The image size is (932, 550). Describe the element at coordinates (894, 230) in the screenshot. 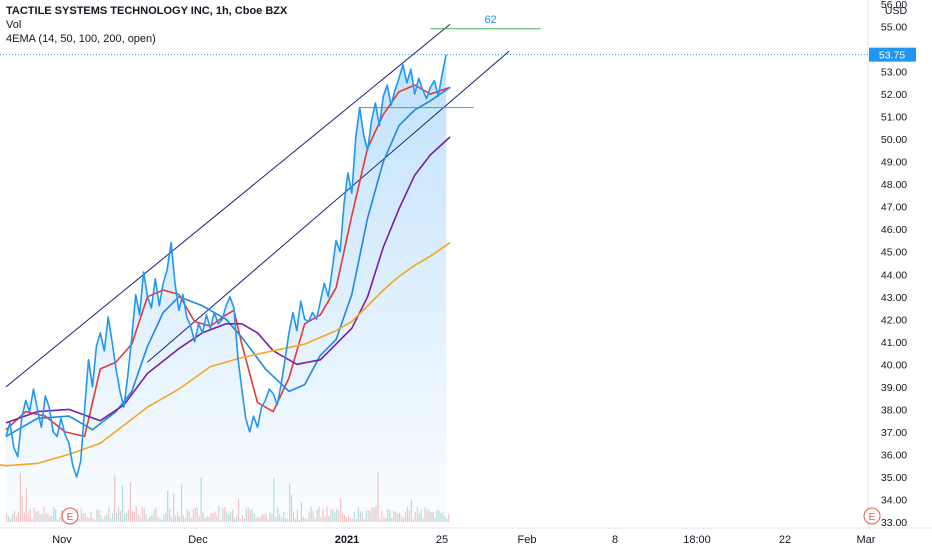

I see `y-tick-label: 46.00` at that location.